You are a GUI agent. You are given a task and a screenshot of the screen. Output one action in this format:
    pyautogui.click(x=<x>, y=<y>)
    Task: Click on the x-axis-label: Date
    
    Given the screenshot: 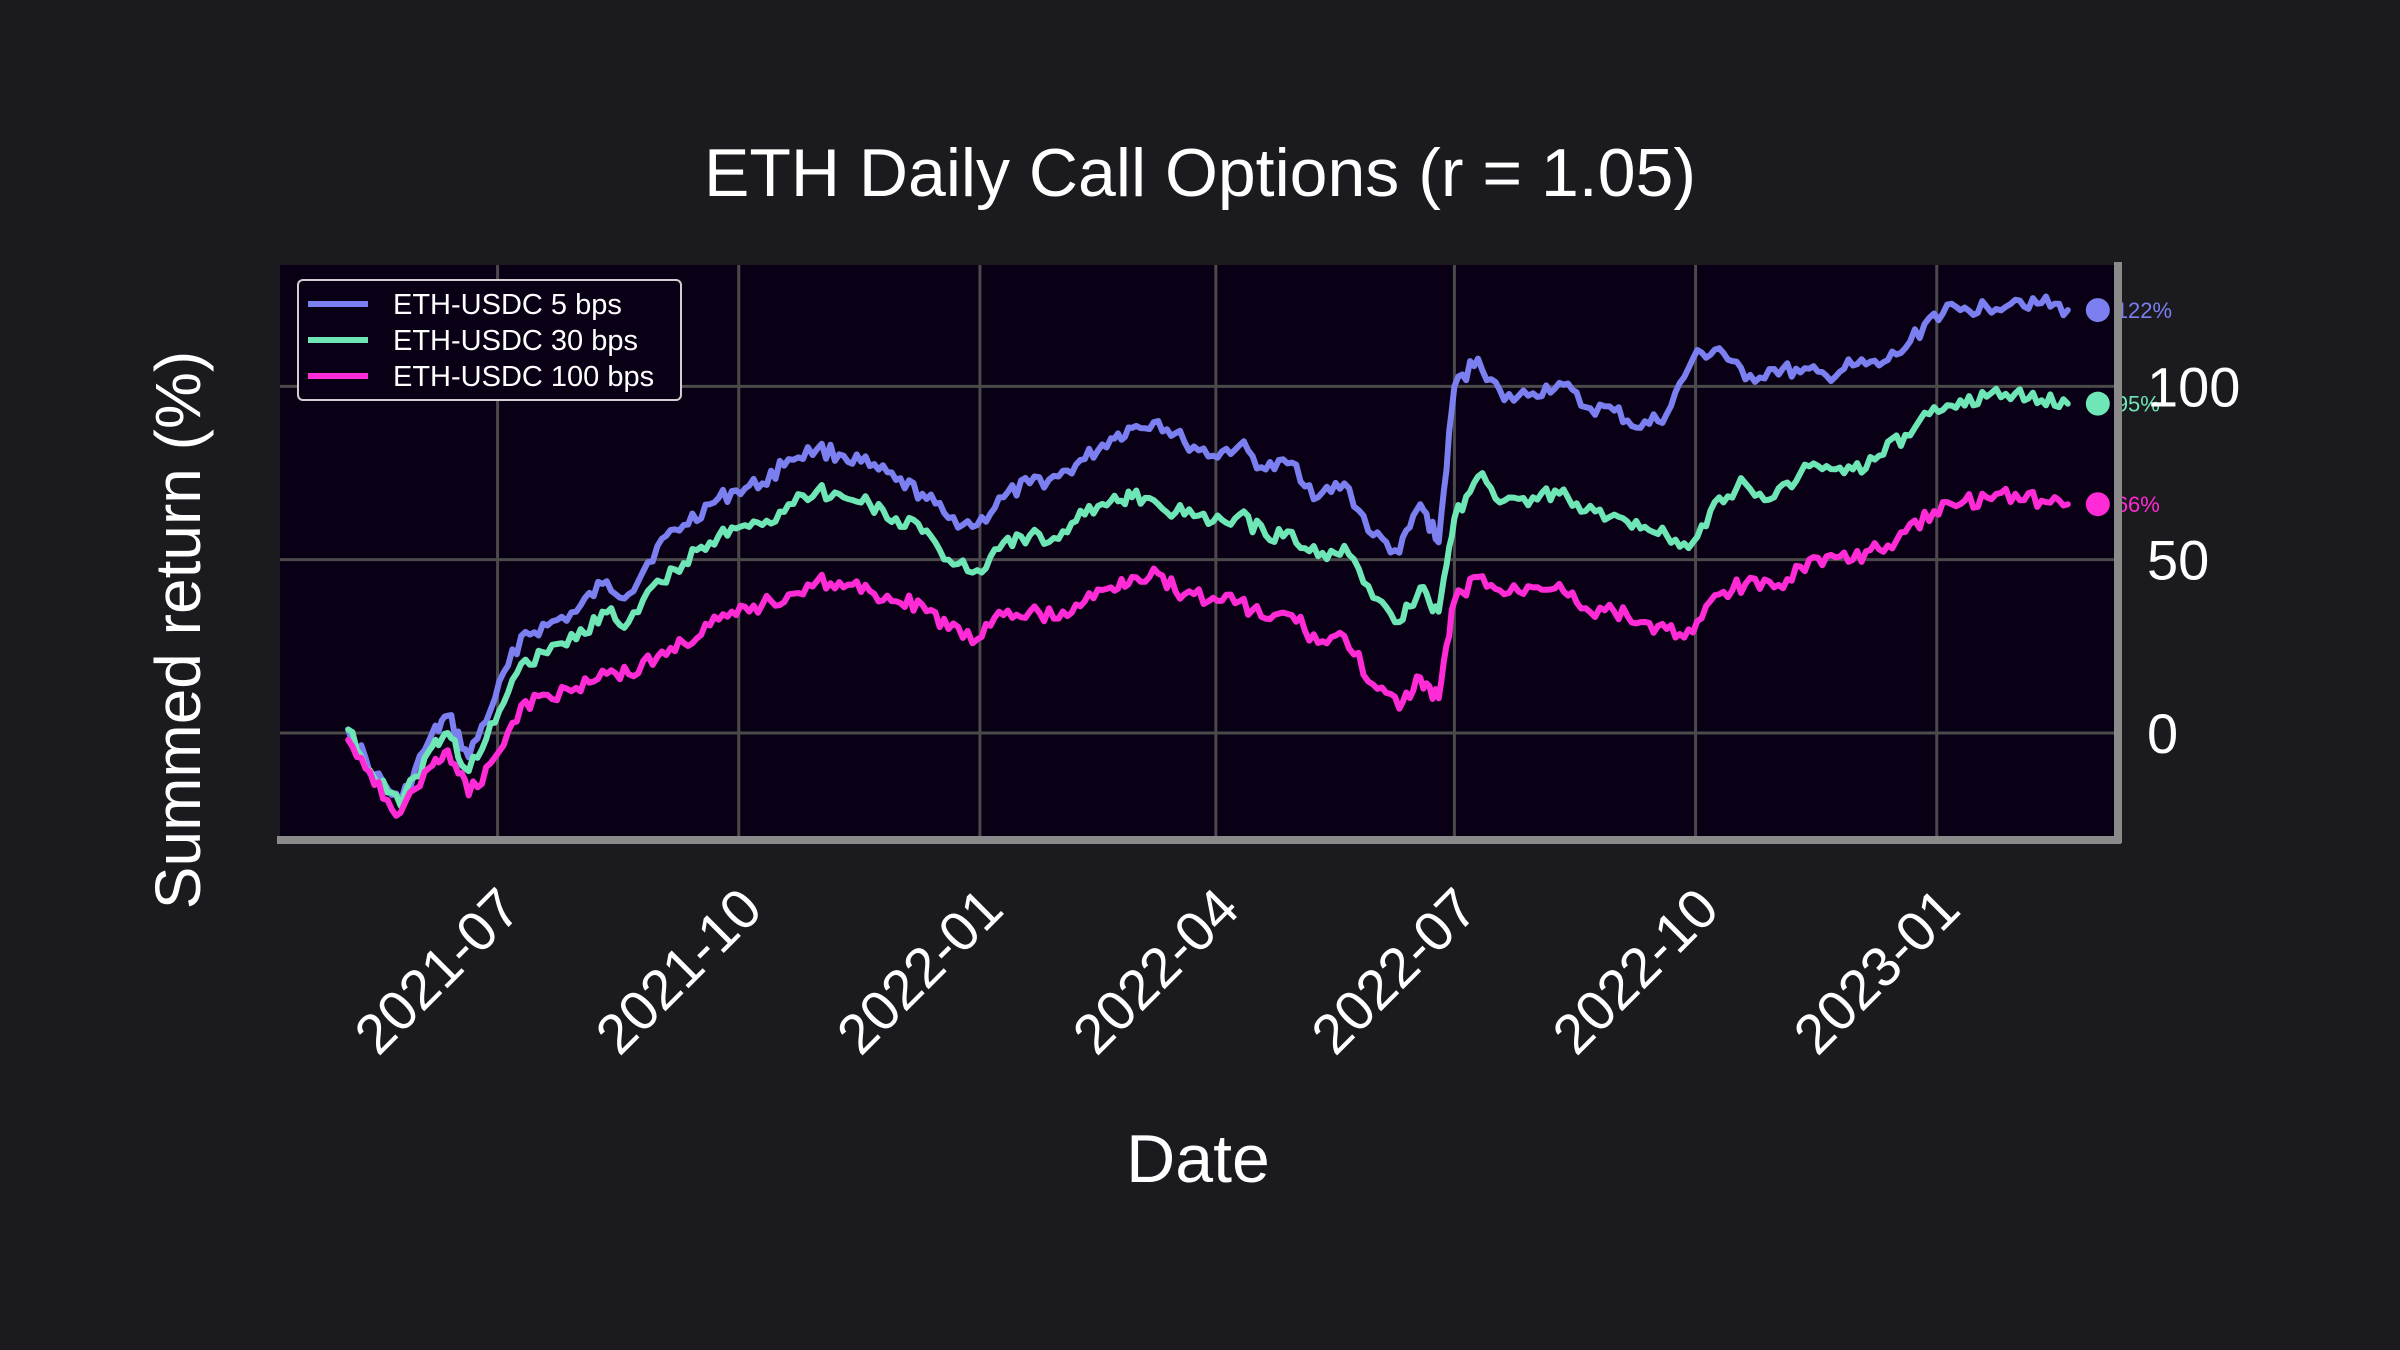 What is the action you would take?
    pyautogui.click(x=1198, y=1159)
    